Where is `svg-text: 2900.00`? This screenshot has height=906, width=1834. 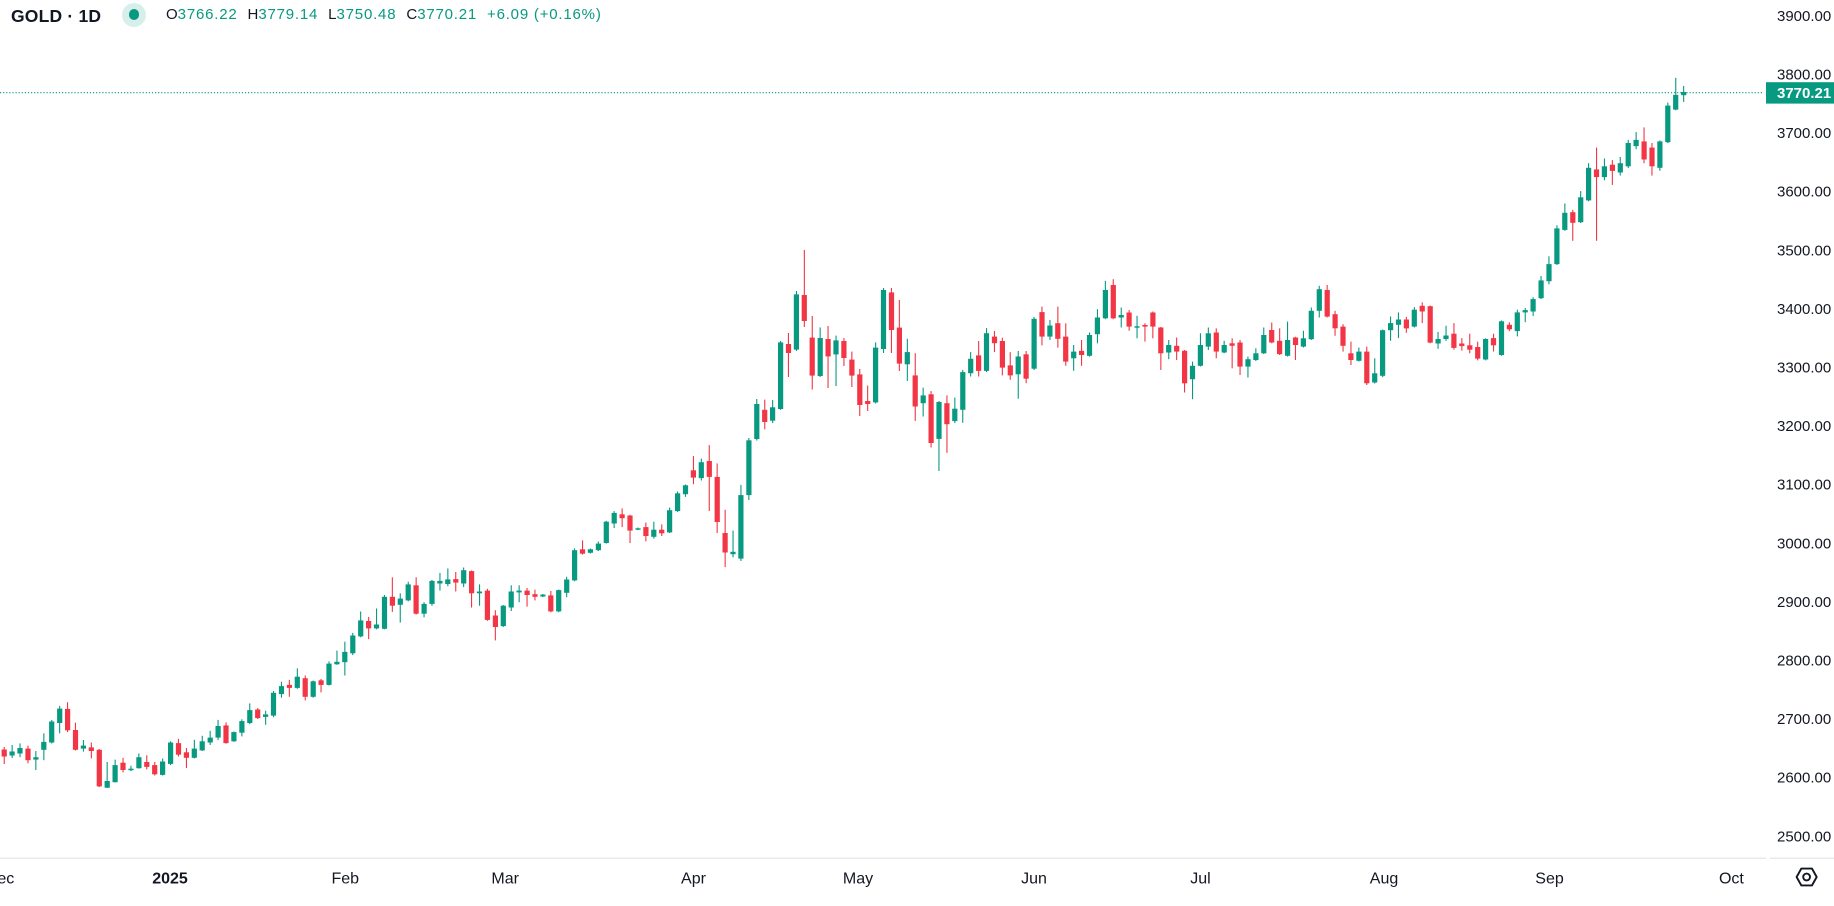
svg-text: 2900.00 is located at coordinates (1804, 602).